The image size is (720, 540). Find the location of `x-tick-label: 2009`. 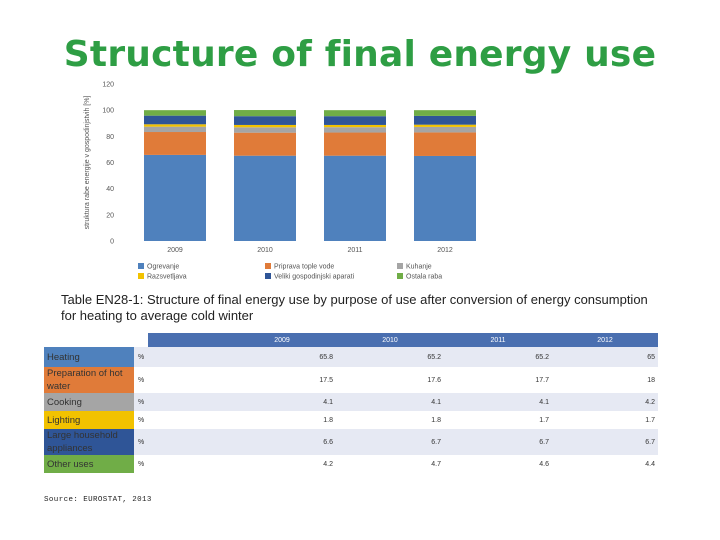

x-tick-label: 2009 is located at coordinates (175, 250).